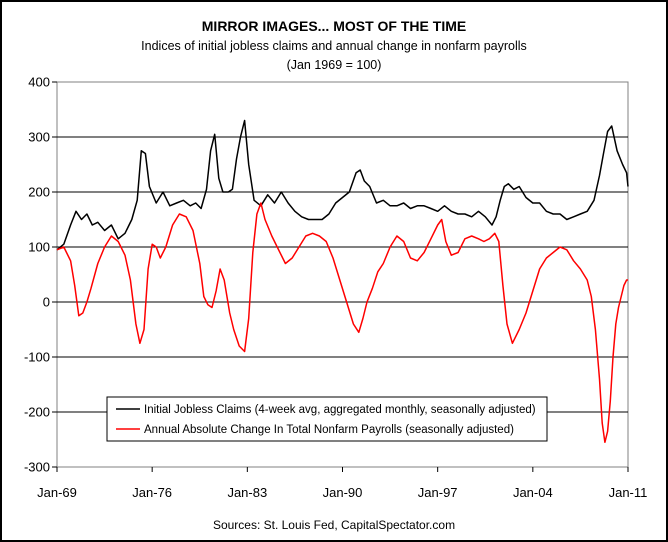  Describe the element at coordinates (39, 247) in the screenshot. I see `y-tick-label: 100` at that location.